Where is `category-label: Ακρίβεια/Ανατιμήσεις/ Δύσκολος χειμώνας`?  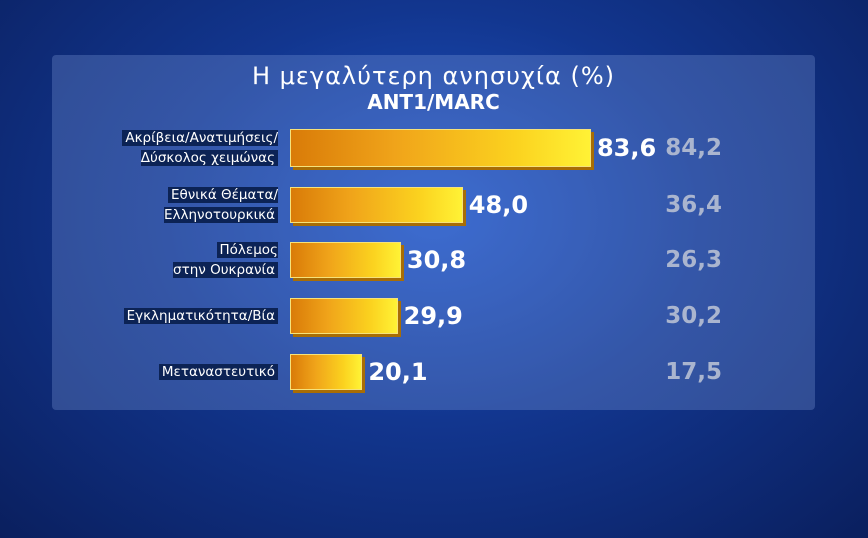
category-label: Ακρίβεια/Ανατιμήσεις/ Δύσκολος χειμώνας is located at coordinates (200, 148).